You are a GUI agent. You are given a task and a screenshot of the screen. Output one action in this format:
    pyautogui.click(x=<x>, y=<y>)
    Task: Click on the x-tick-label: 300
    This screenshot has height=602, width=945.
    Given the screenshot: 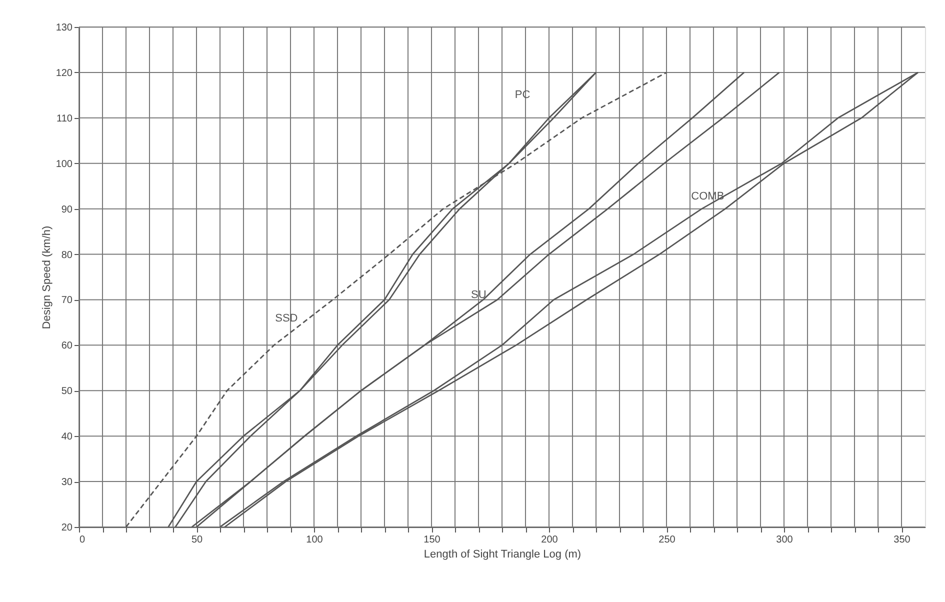 What is the action you would take?
    pyautogui.click(x=785, y=540)
    